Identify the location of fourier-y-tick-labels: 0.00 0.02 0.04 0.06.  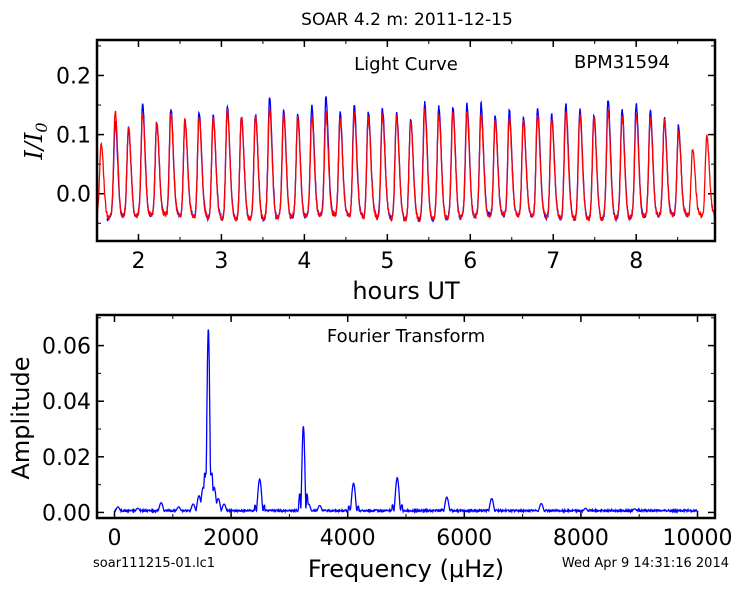
(66, 431).